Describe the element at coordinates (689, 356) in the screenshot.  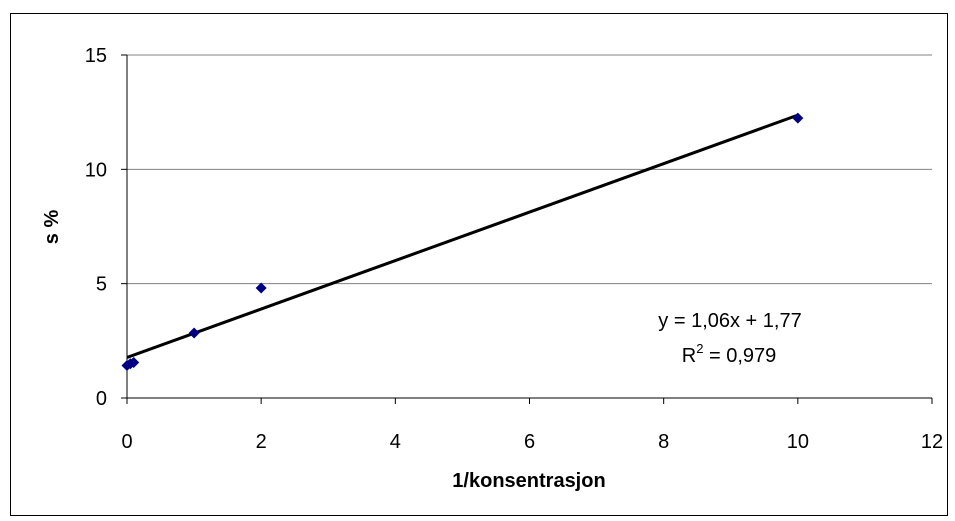
I see `r-base: R` at that location.